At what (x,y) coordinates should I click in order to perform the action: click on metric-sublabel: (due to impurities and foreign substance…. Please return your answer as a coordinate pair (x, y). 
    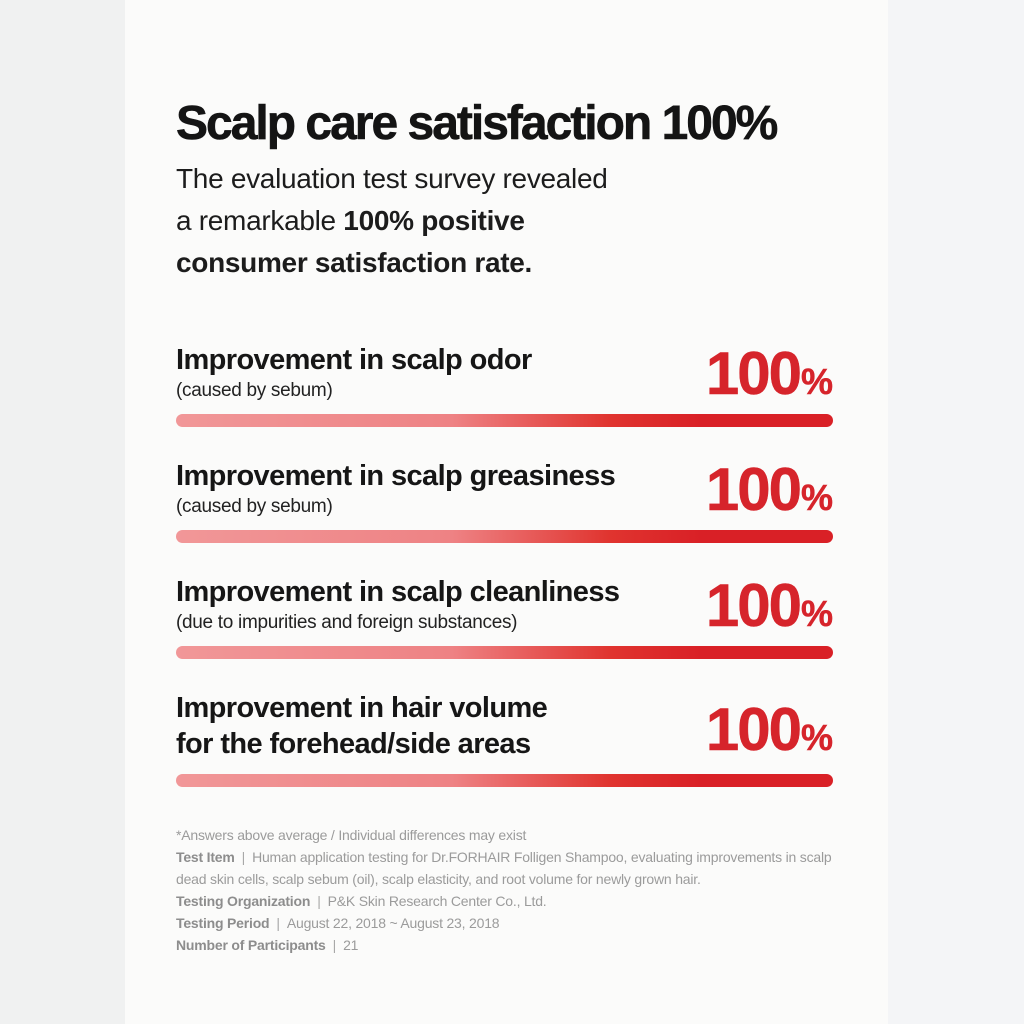
    Looking at the image, I should click on (347, 622).